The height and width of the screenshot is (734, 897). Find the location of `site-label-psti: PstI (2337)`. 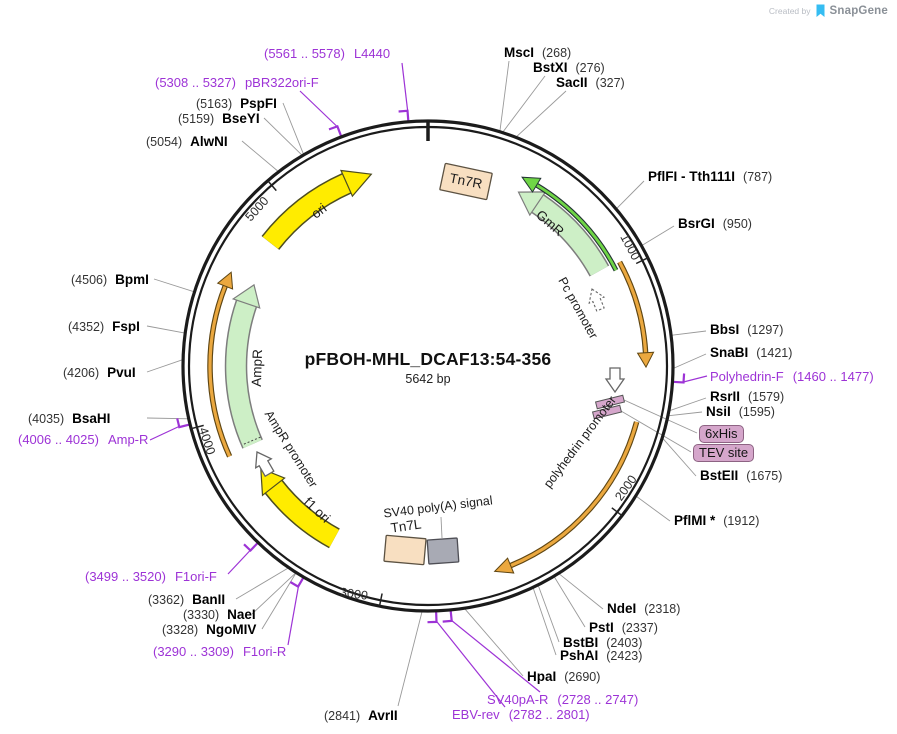

site-label-psti: PstI (2337) is located at coordinates (623, 627).